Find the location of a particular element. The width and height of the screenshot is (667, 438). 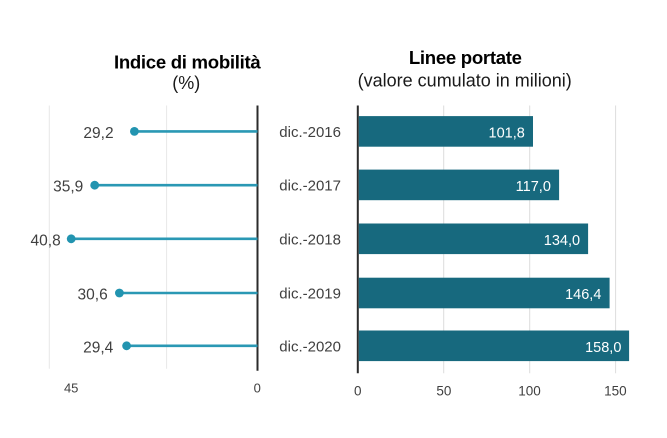

svg-text: 150 is located at coordinates (615, 390).